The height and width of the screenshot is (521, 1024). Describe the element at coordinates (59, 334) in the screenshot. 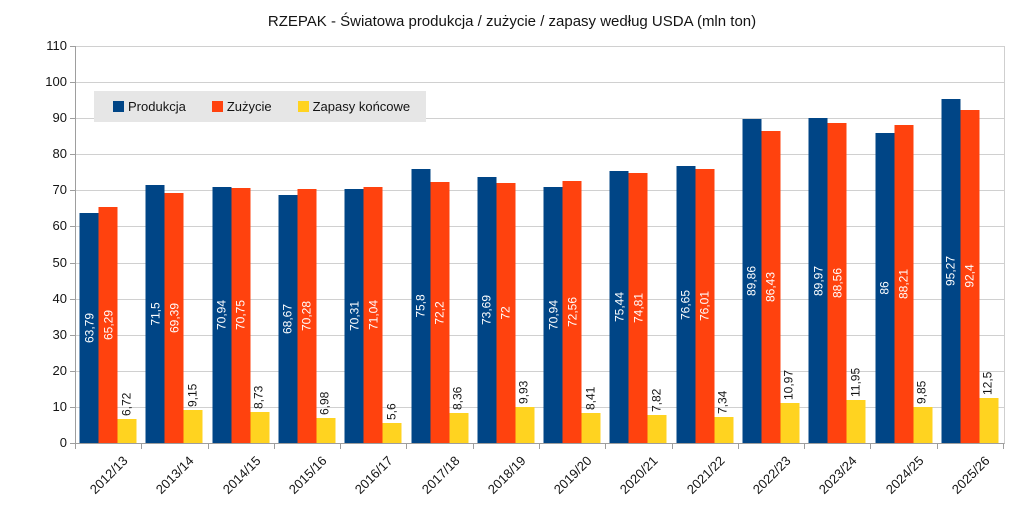

I see `y-axis-label: 30` at that location.